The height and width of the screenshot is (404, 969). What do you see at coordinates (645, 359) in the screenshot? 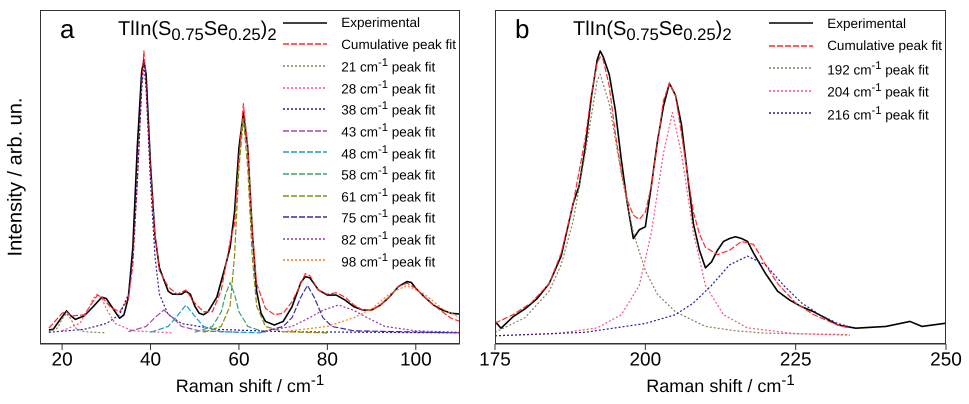
I see `x-tick-label: 200` at bounding box center [645, 359].